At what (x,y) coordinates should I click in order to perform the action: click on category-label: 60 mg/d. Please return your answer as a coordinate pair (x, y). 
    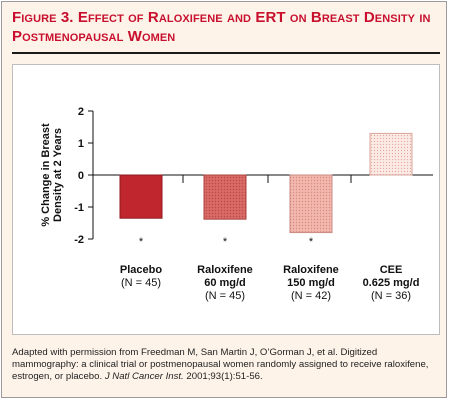
    Looking at the image, I should click on (225, 283).